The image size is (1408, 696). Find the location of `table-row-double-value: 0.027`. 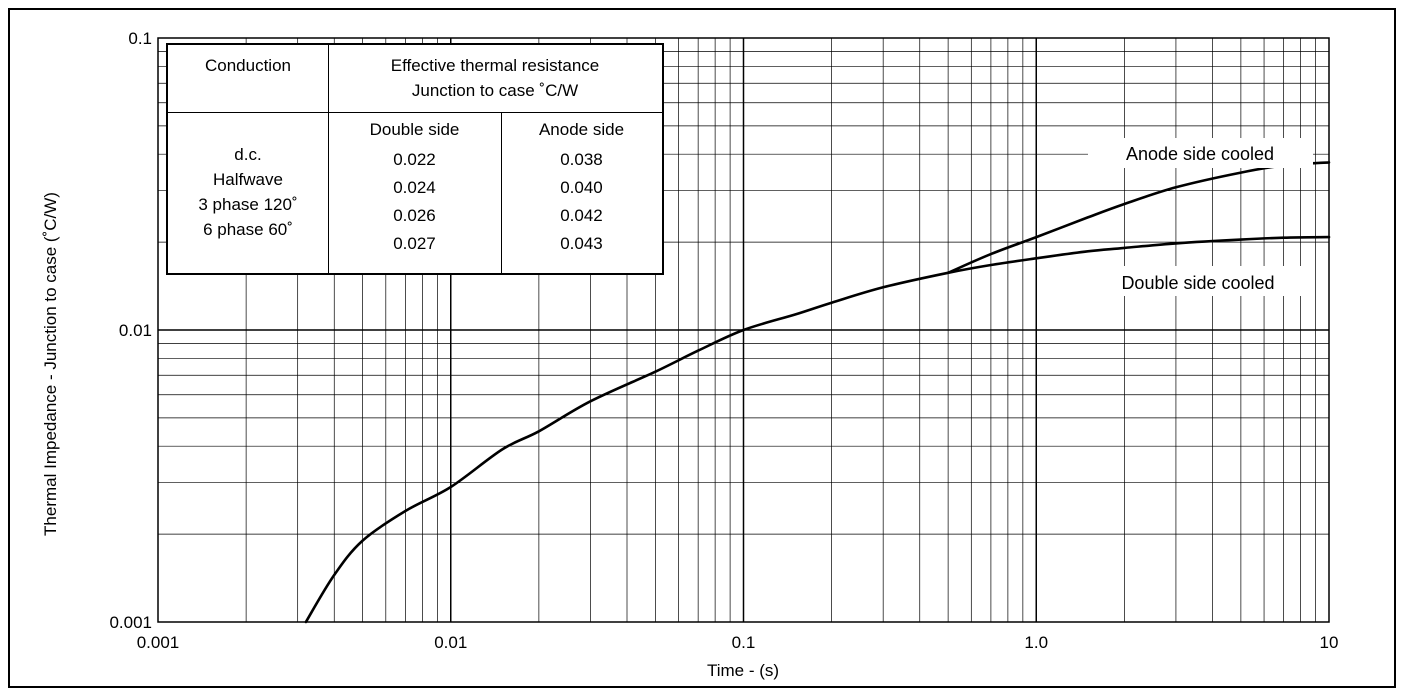

table-row-double-value: 0.027 is located at coordinates (414, 243).